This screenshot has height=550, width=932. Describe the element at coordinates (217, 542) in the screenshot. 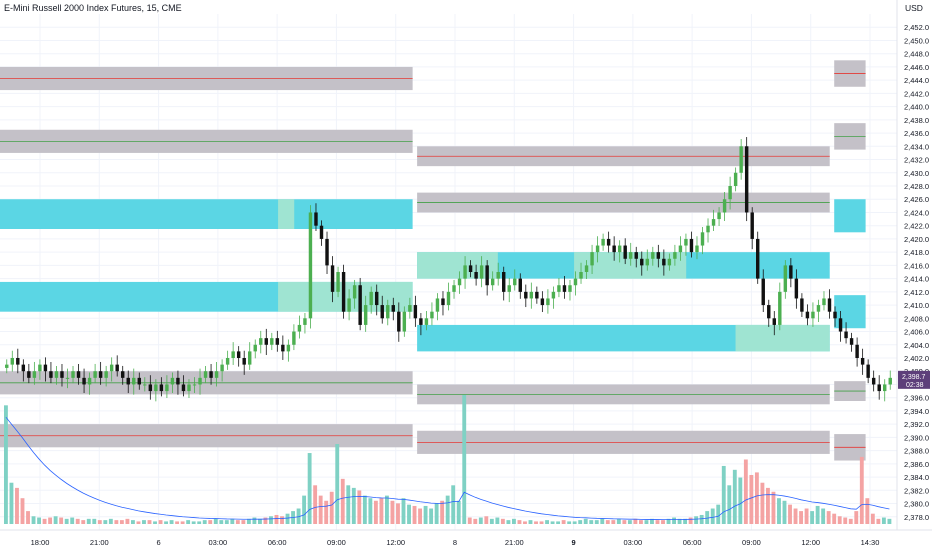

I see `time-tick-label: 03:00` at that location.